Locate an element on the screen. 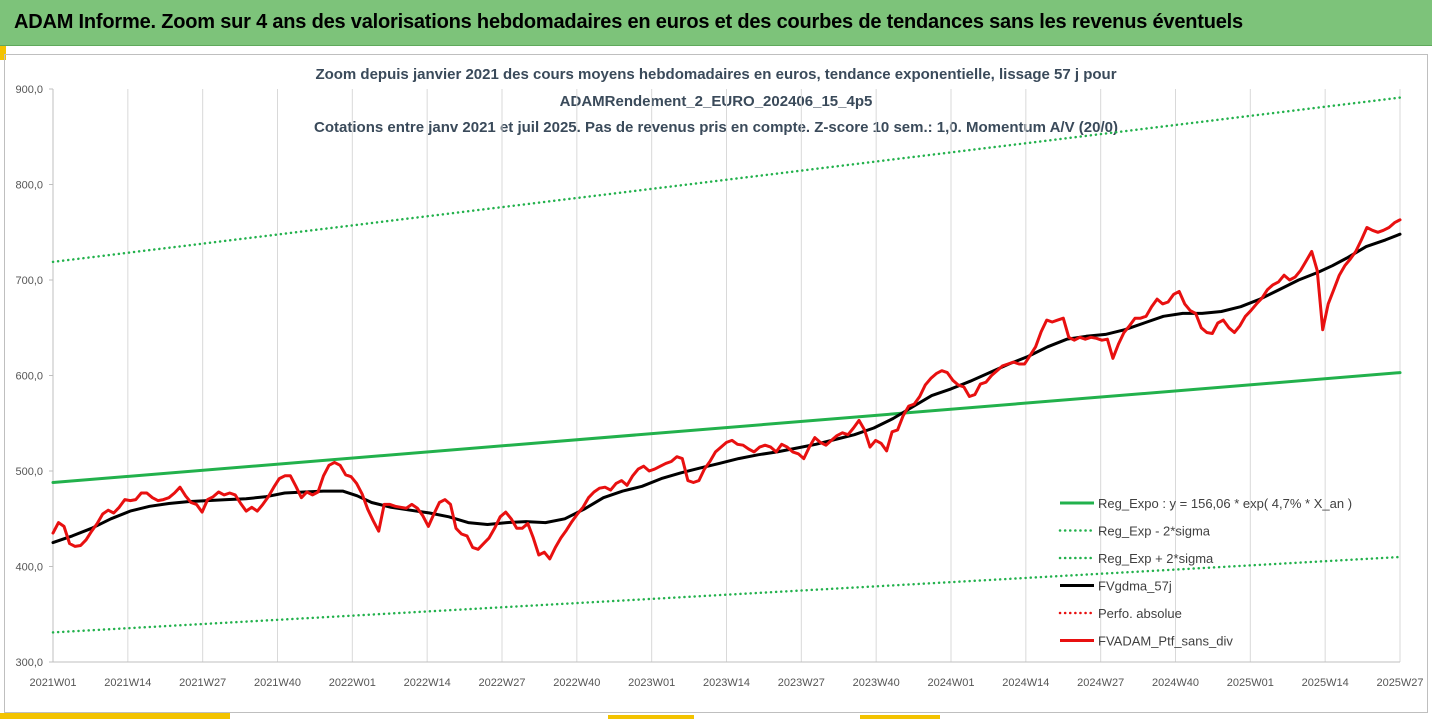 Image resolution: width=1432 pixels, height=719 pixels. y-tick-label: 900,0 is located at coordinates (29, 90).